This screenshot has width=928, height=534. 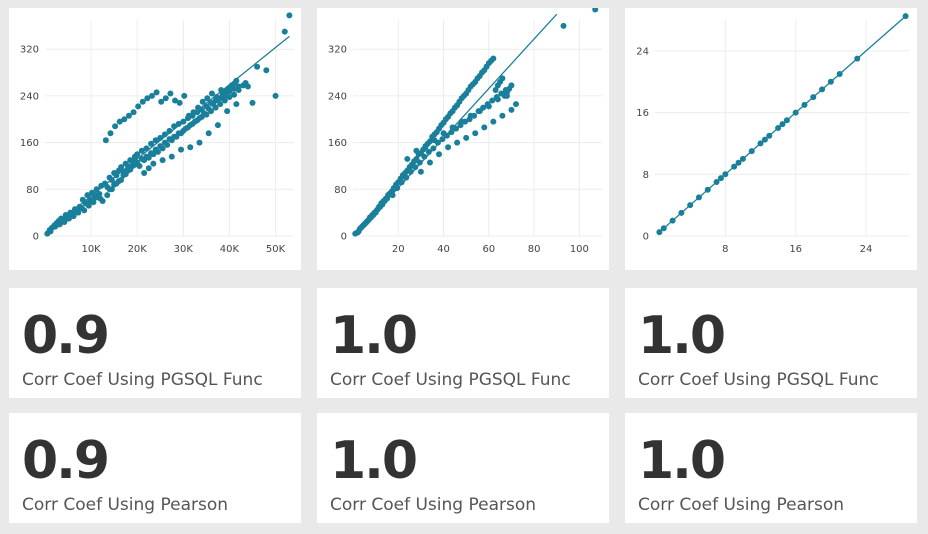 I want to click on axes: 0 80 160 240 320 20 40 60 80 100, so click(x=458, y=150).